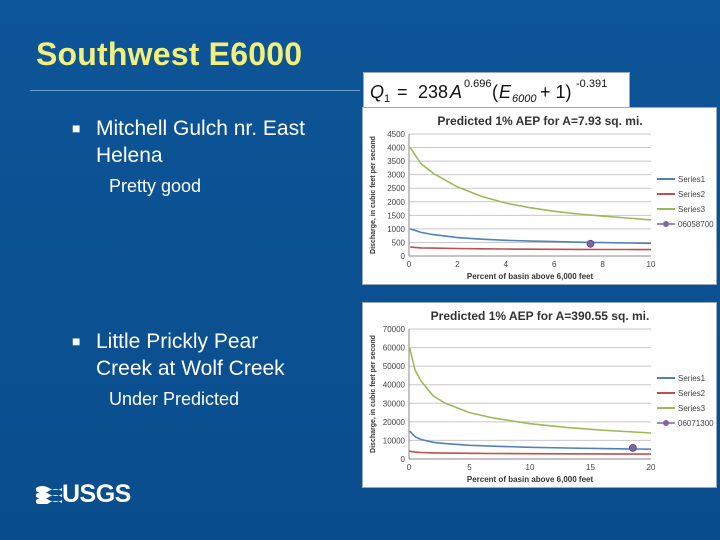 This screenshot has width=720, height=540. What do you see at coordinates (524, 99) in the screenshot?
I see `eq-sub-e: 6000` at bounding box center [524, 99].